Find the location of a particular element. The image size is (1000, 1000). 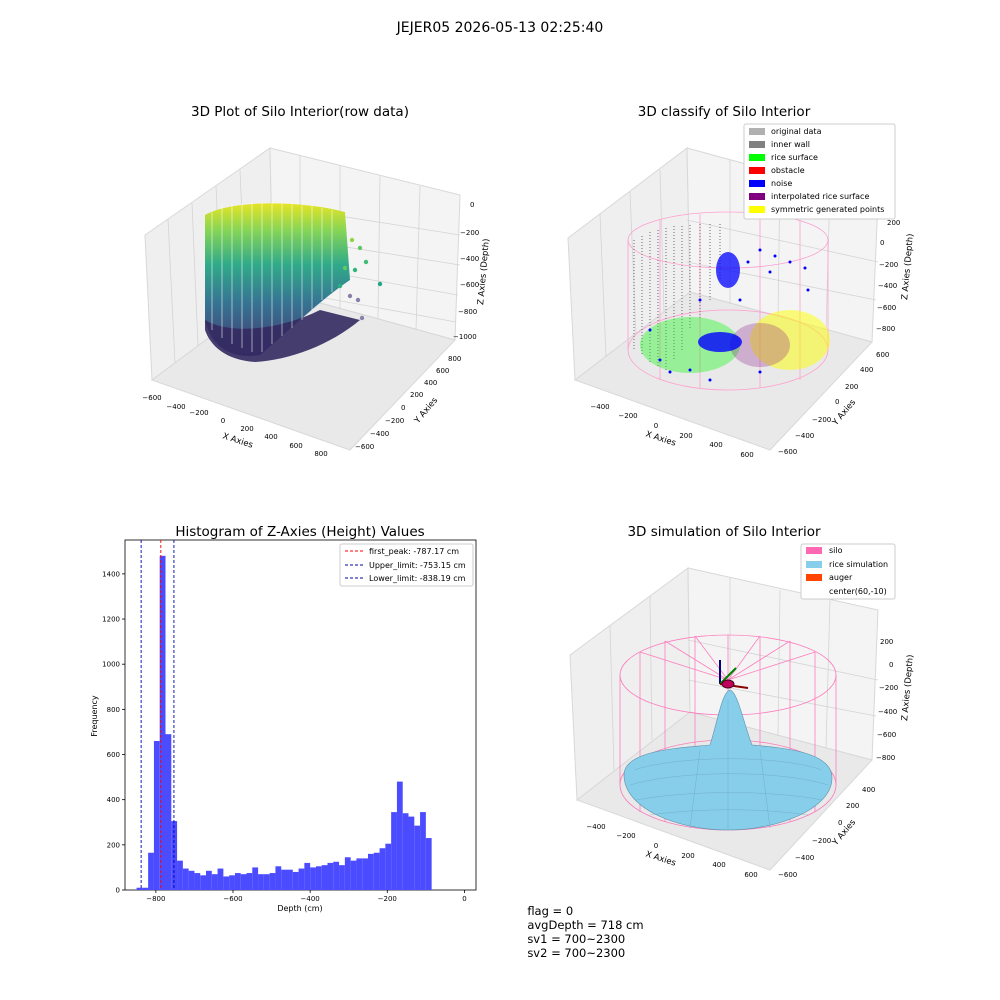

classify-z-tick: −200 is located at coordinates (888, 265).